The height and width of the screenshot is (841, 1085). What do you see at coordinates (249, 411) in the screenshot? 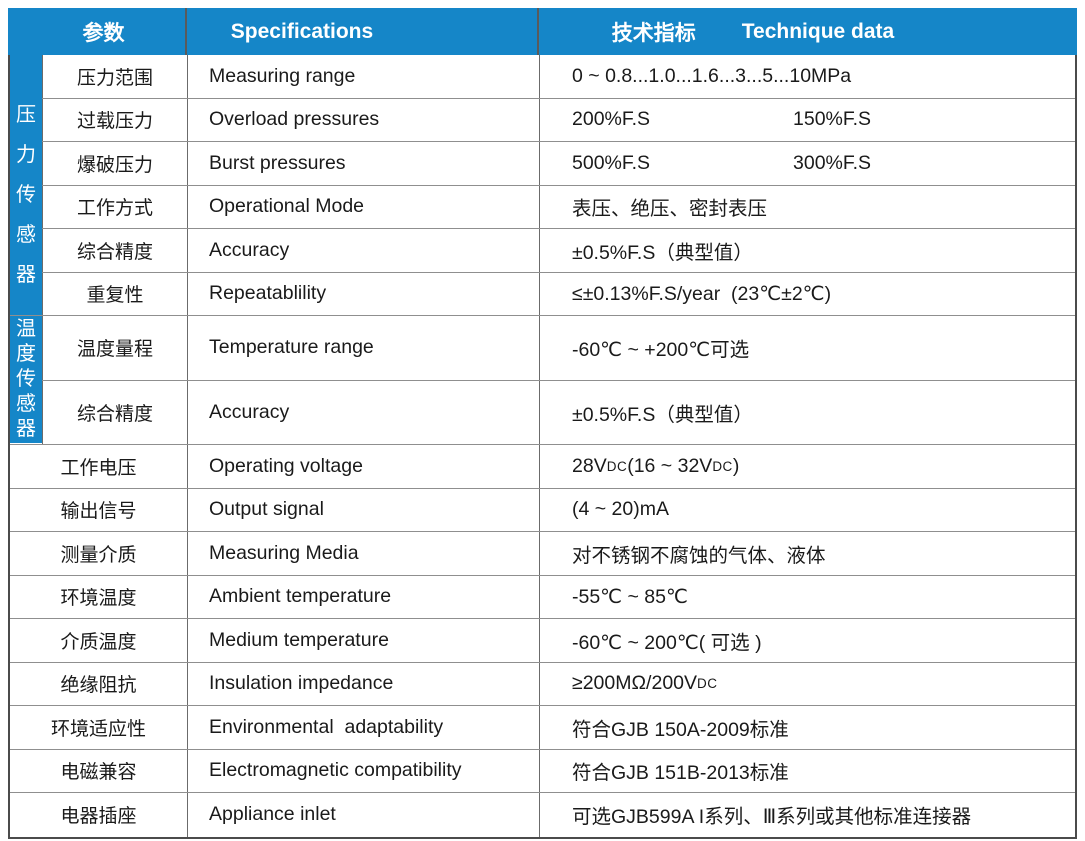
I see `spec-label: Accuracy` at bounding box center [249, 411].